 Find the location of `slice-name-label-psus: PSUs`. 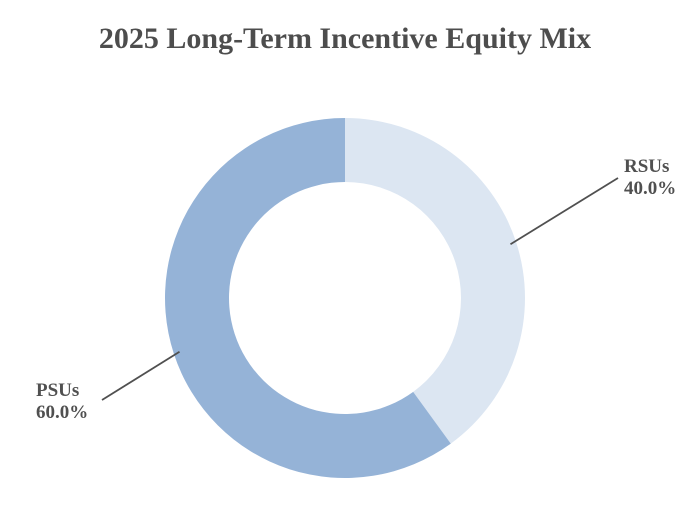

slice-name-label-psus: PSUs is located at coordinates (57, 390).